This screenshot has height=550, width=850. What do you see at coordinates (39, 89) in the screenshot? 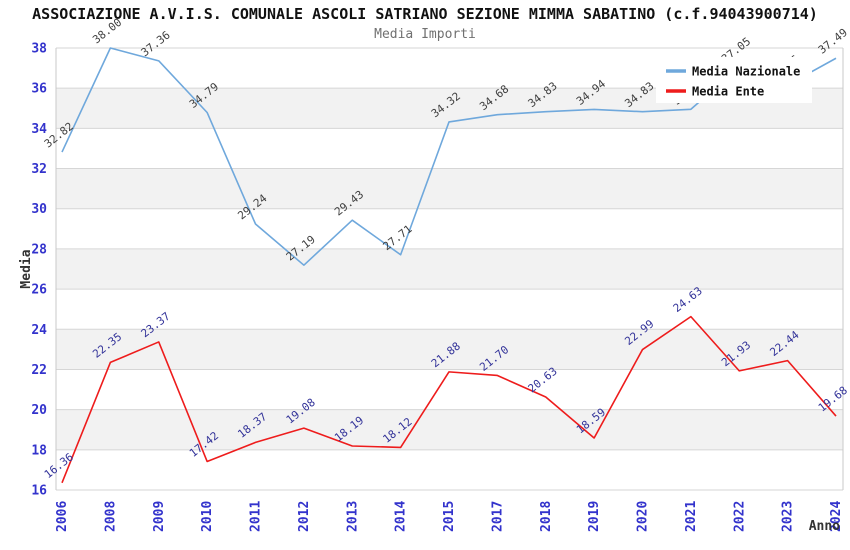
I see `y-tick-label: 36` at bounding box center [39, 89].